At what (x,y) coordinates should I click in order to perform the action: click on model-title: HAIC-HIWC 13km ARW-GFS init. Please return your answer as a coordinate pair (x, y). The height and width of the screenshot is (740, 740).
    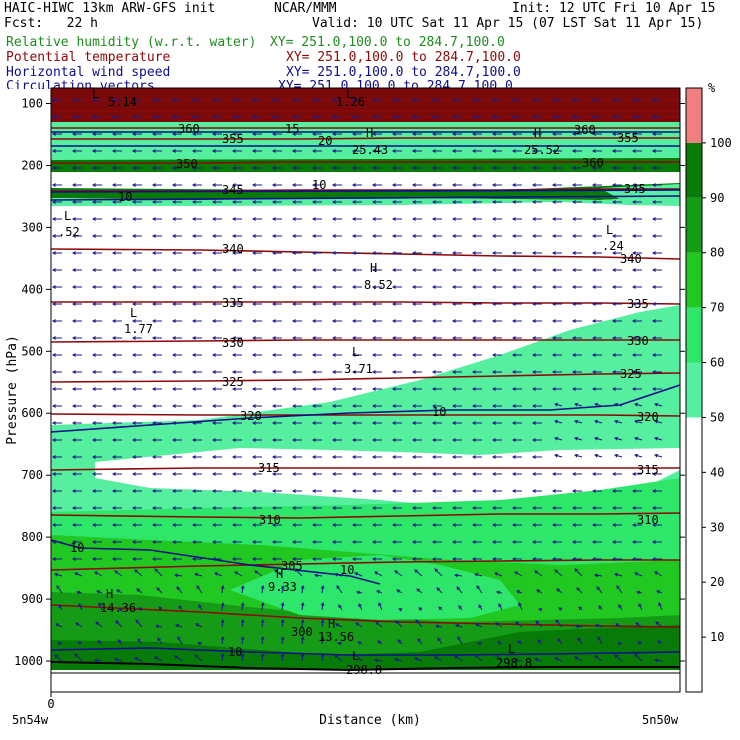
    Looking at the image, I should click on (110, 8).